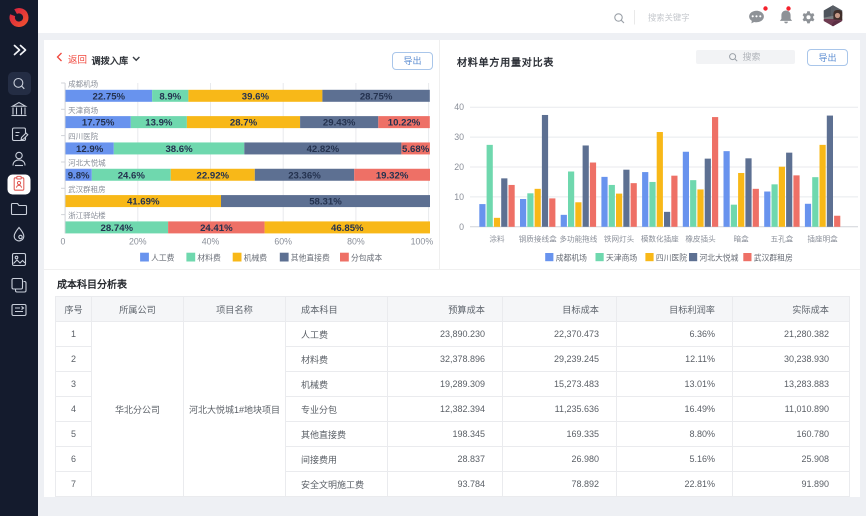 The width and height of the screenshot is (866, 516). I want to click on svg-text: 钢质接线盒, so click(538, 239).